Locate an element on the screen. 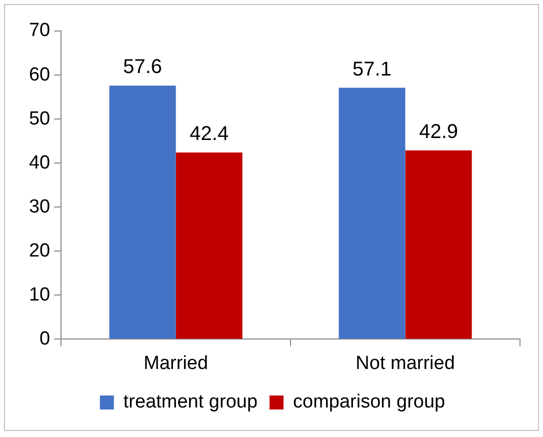 This screenshot has height=437, width=543. y-tick-label: 10 is located at coordinates (39, 295).